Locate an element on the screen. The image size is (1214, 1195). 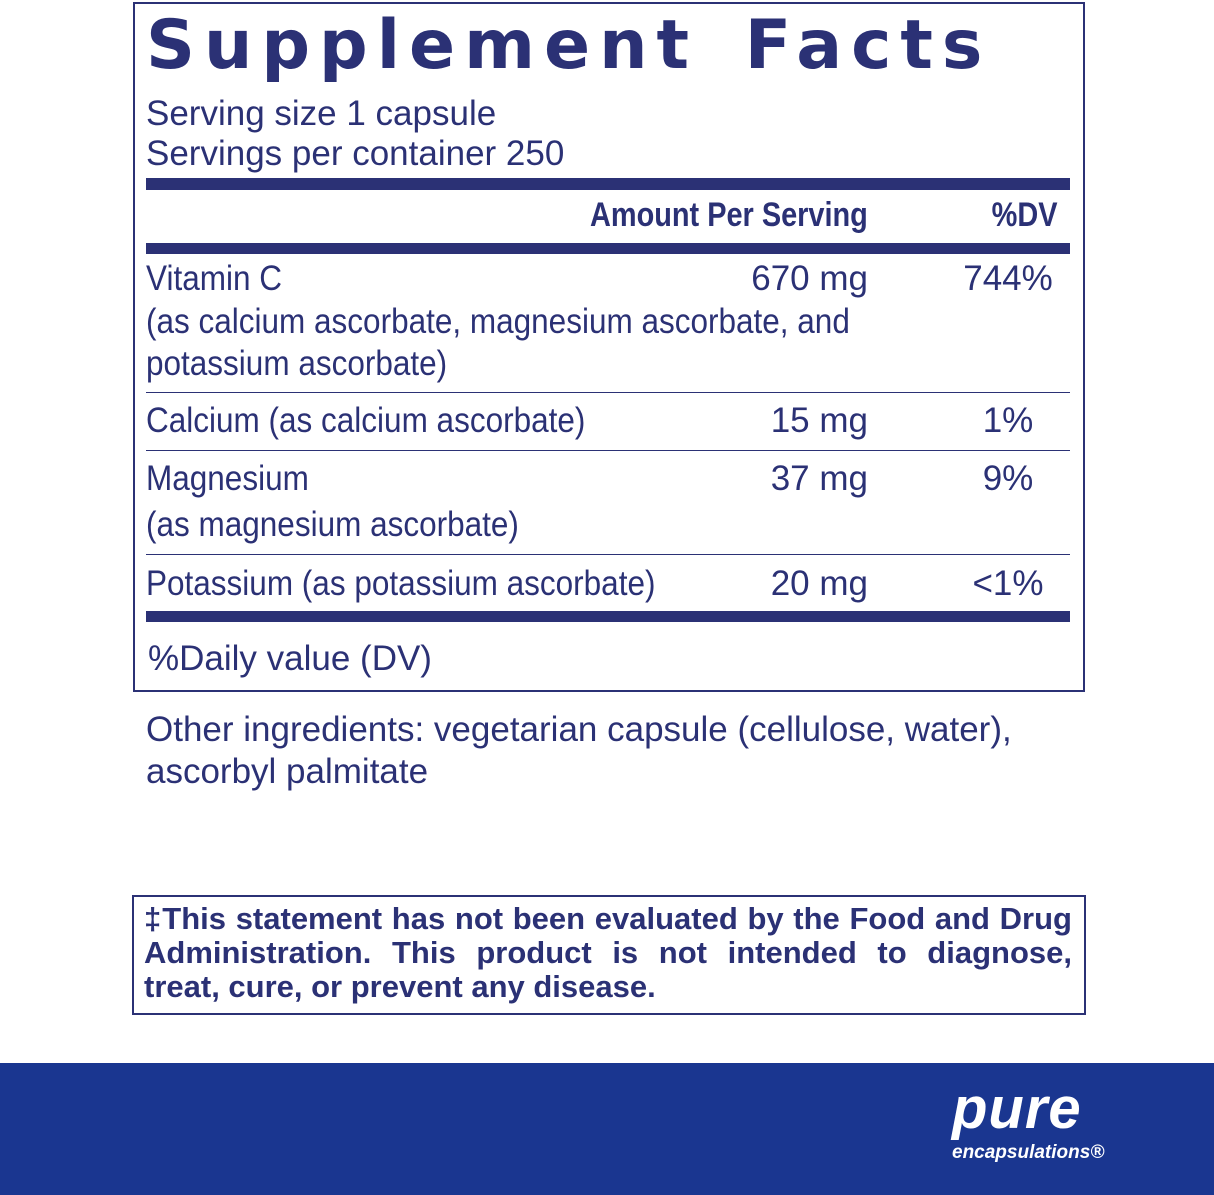
nutrient-detail: (as magnesium ascorbate) is located at coordinates (332, 524).